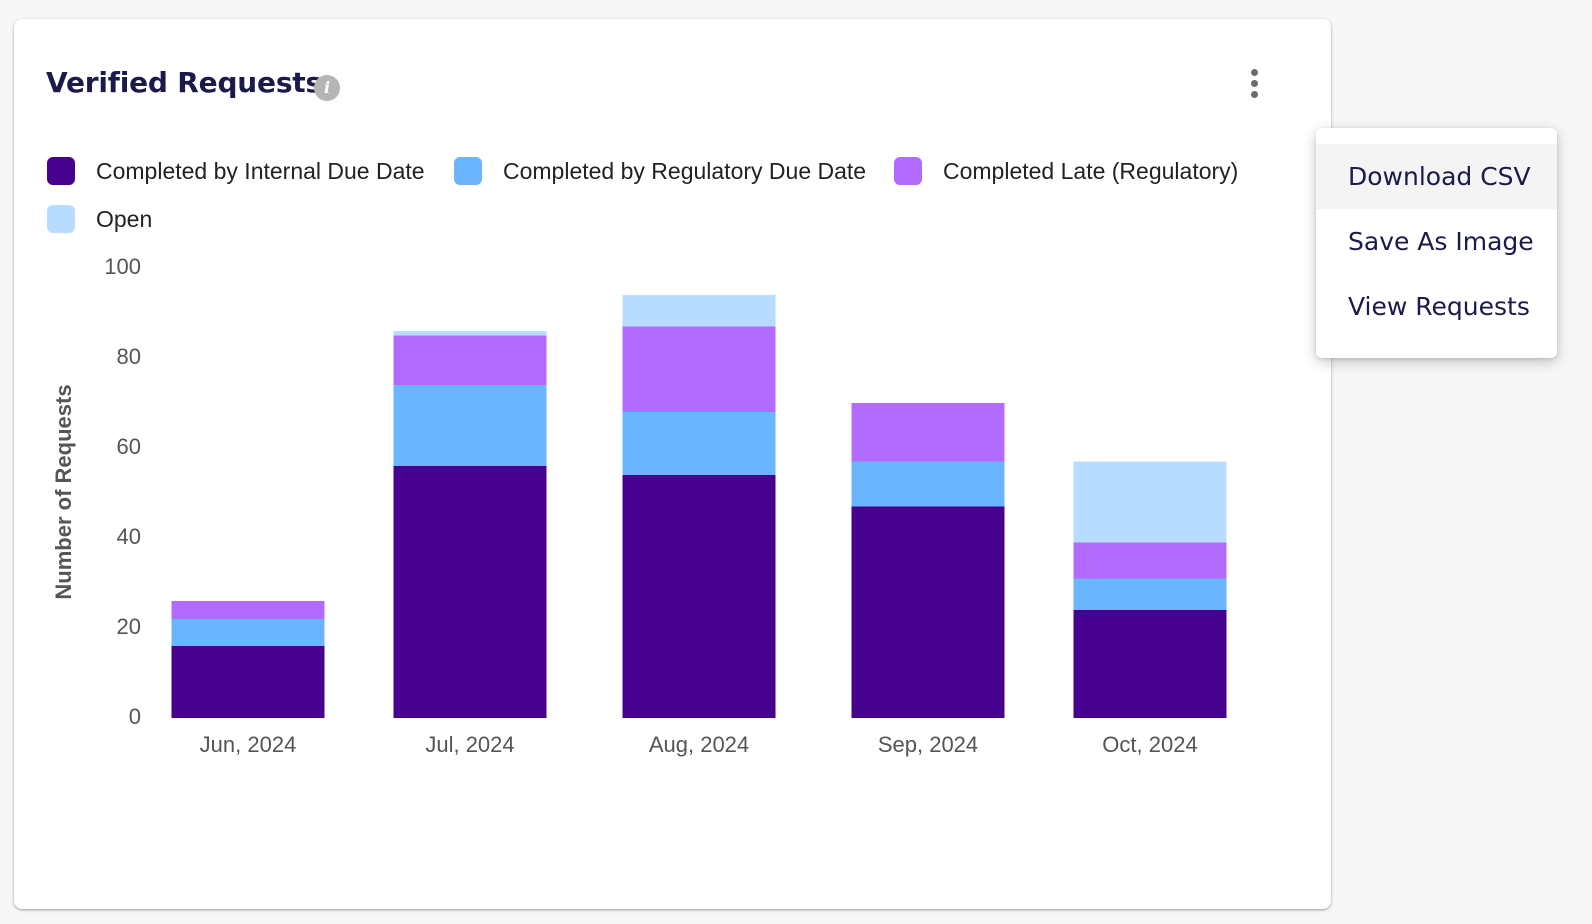  Describe the element at coordinates (327, 88) in the screenshot. I see `info-icon: i` at that location.